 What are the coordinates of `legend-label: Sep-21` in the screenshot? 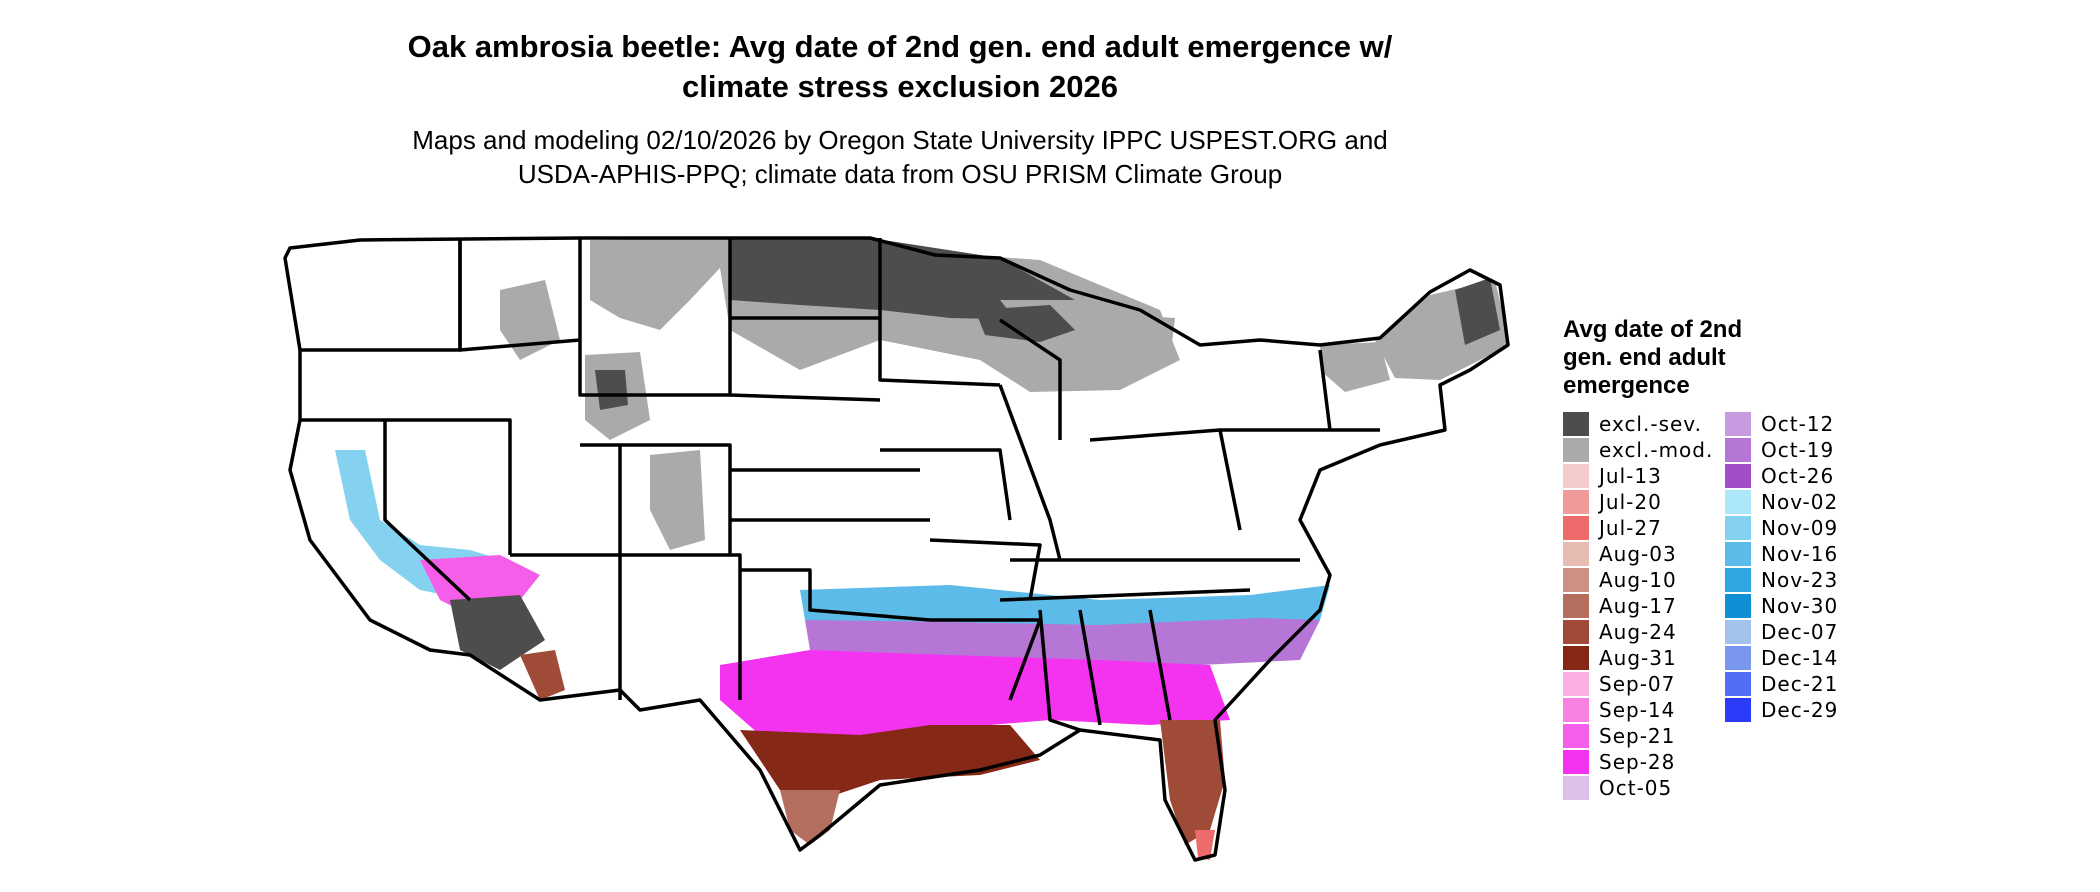 It's located at (1637, 736).